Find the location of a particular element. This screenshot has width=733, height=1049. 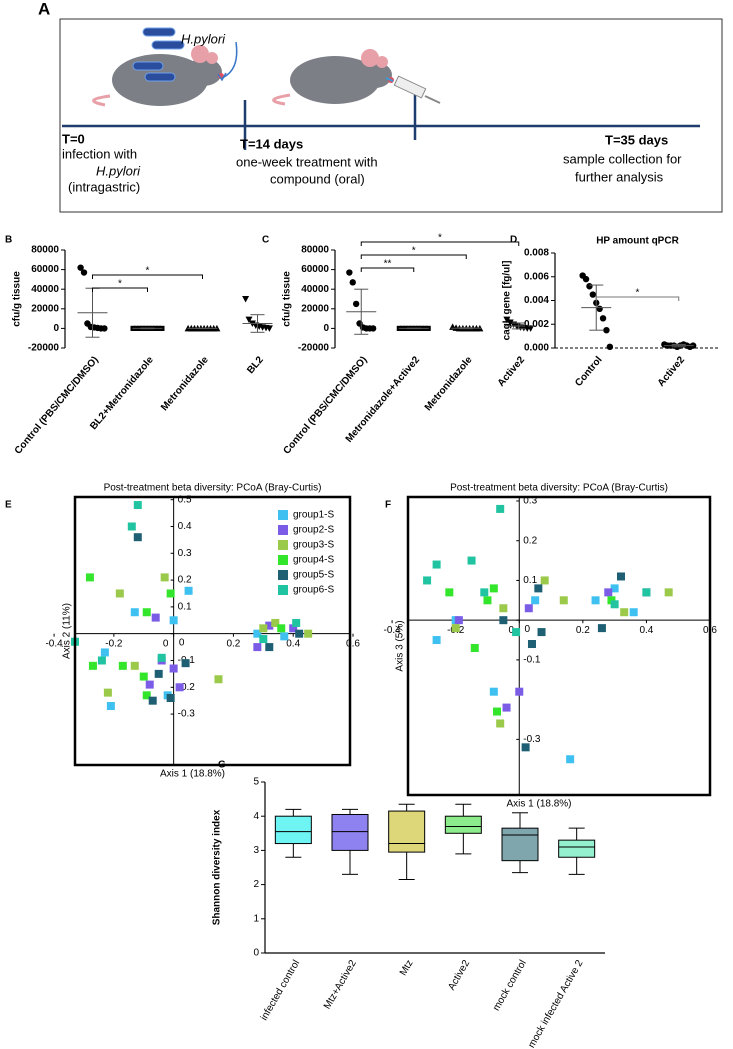

x-tick-label: mock control is located at coordinates (510, 985).